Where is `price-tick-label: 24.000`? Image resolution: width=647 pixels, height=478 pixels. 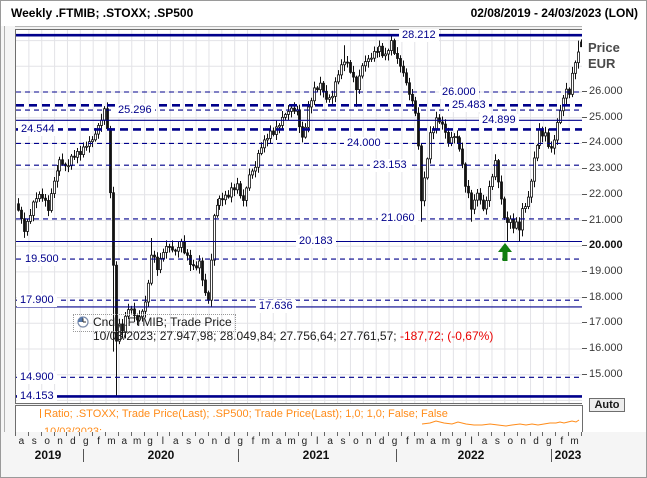
price-tick-label: 24.000 is located at coordinates (606, 142).